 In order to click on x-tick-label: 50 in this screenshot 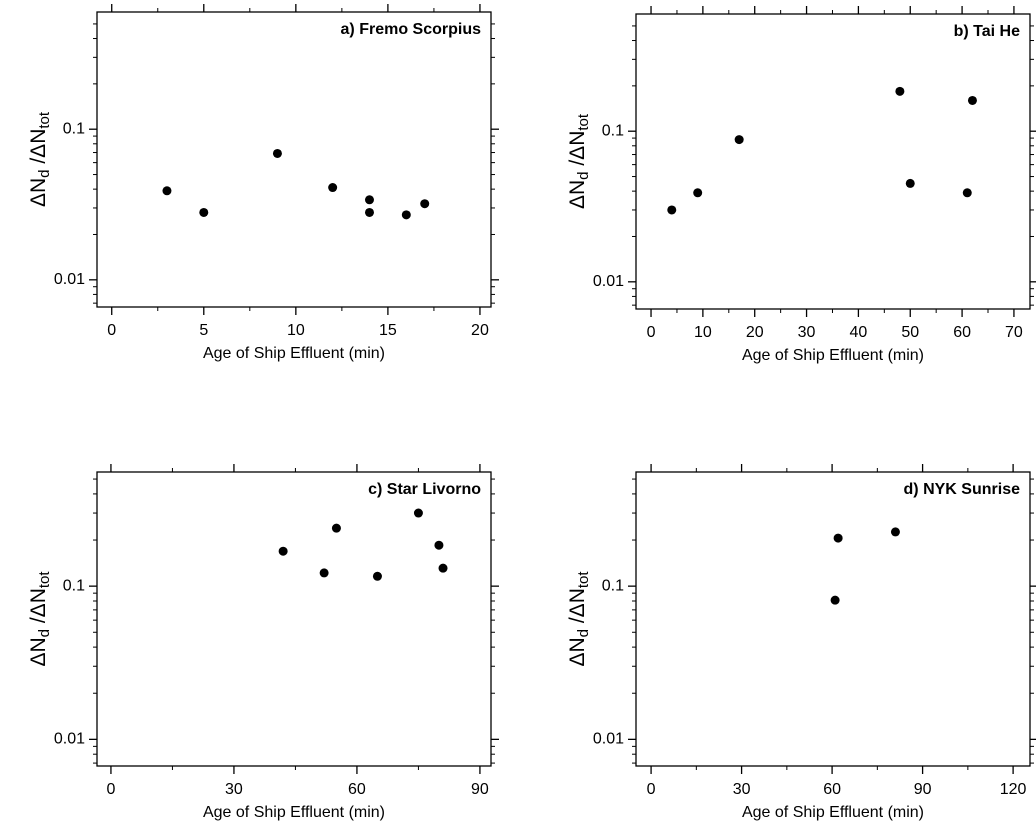, I will do `click(910, 332)`.